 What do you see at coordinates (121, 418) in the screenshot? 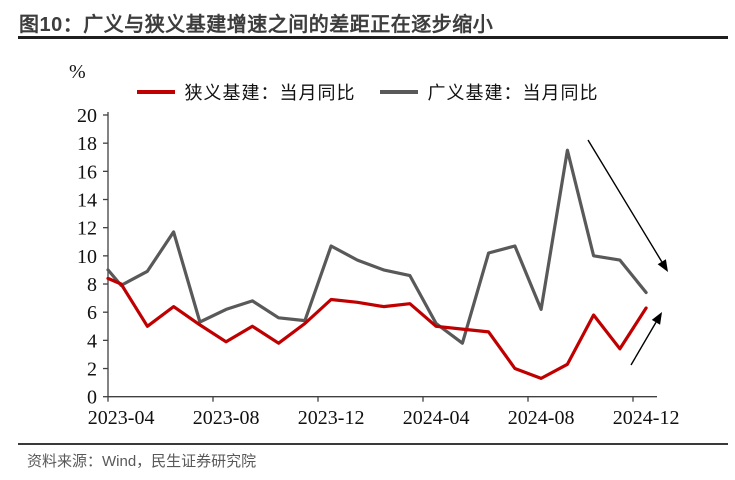
I see `x-tick-label: 2023-04` at bounding box center [121, 418].